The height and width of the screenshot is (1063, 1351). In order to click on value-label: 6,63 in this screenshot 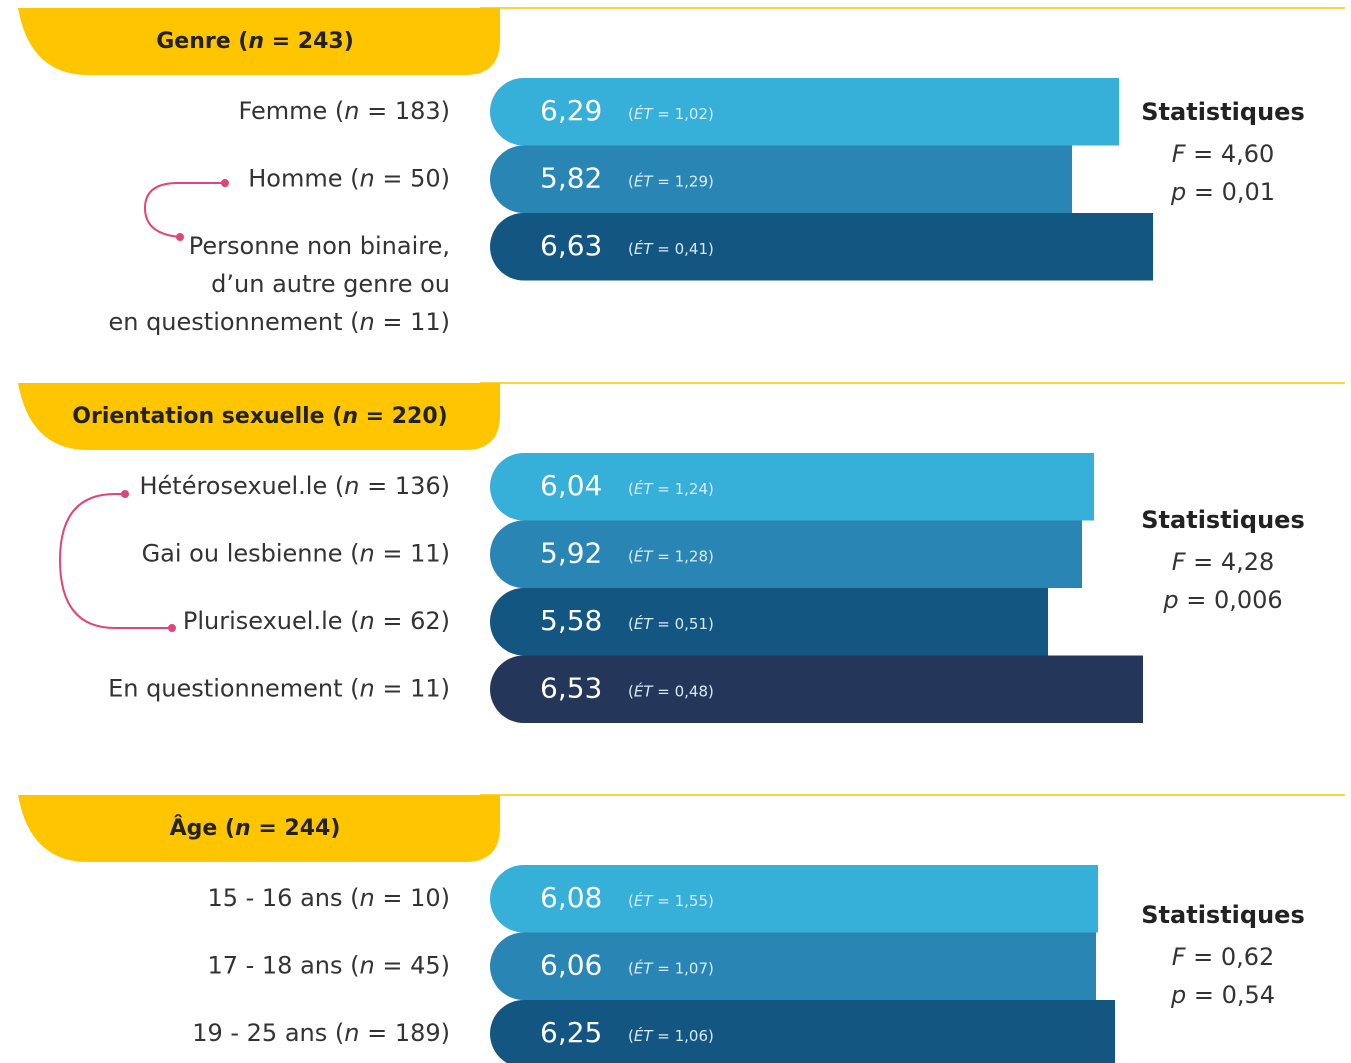, I will do `click(571, 245)`.